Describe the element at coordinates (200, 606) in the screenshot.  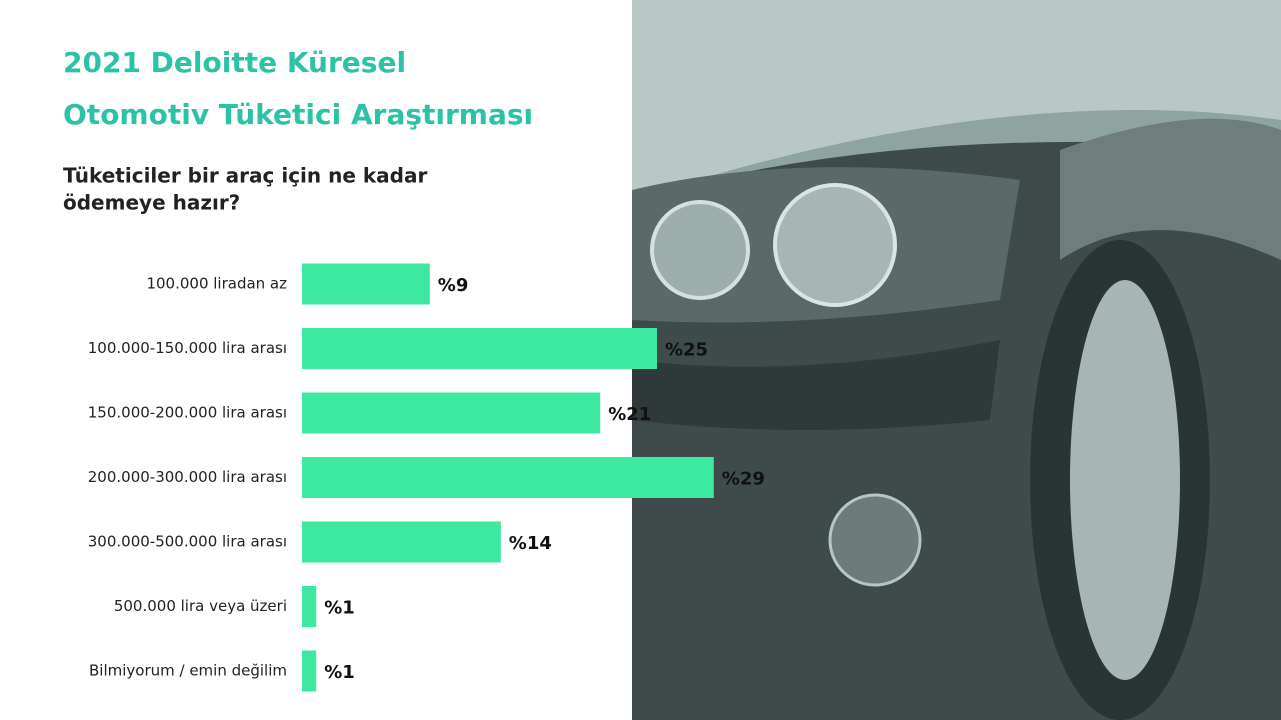
I see `category-label: 500.000 lira veya üzeri` at that location.